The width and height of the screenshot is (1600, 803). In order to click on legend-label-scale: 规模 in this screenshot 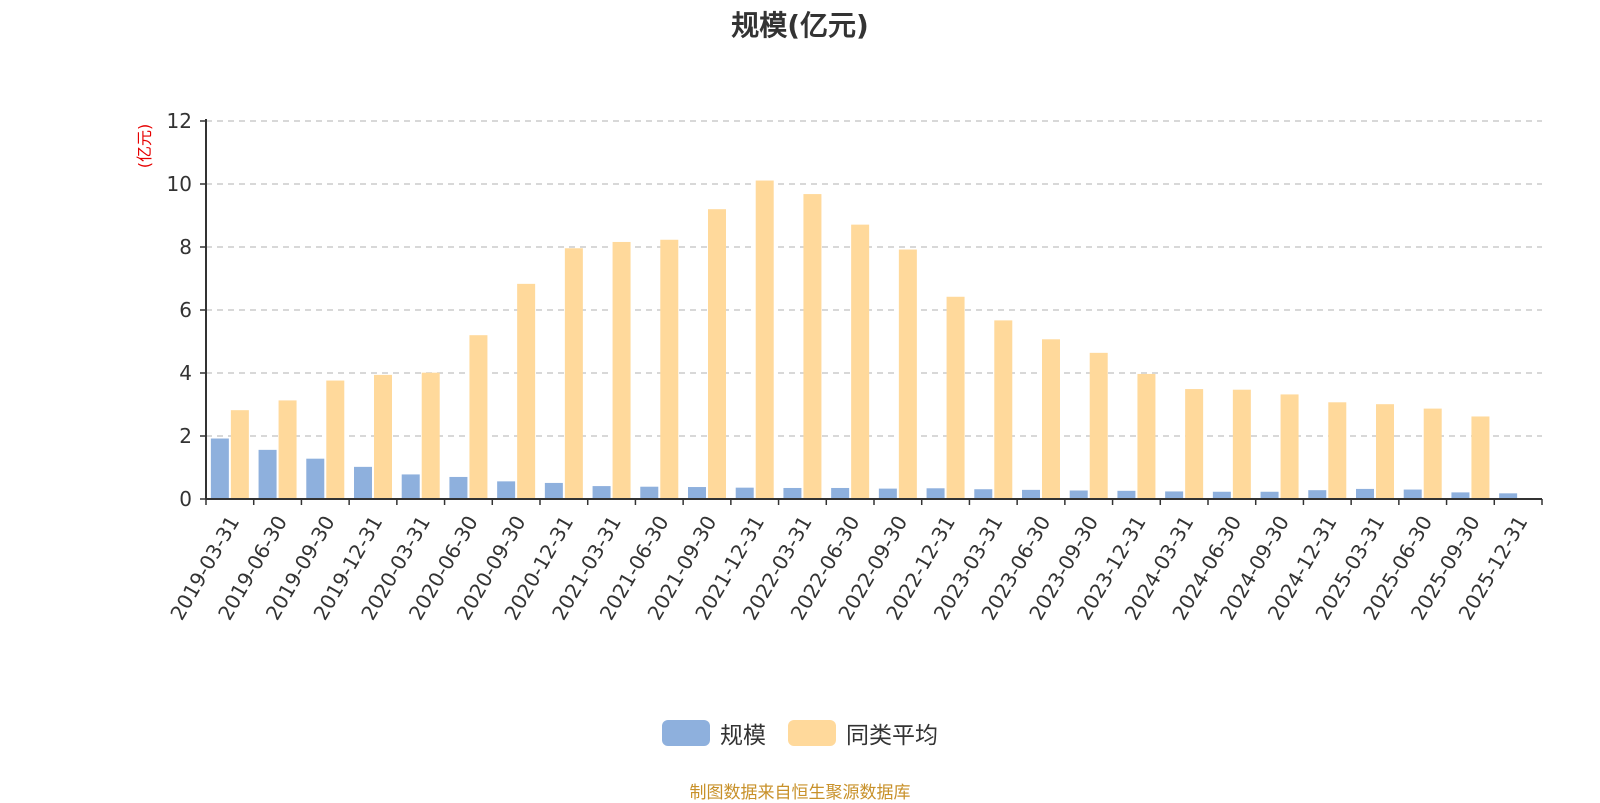, I will do `click(743, 736)`.